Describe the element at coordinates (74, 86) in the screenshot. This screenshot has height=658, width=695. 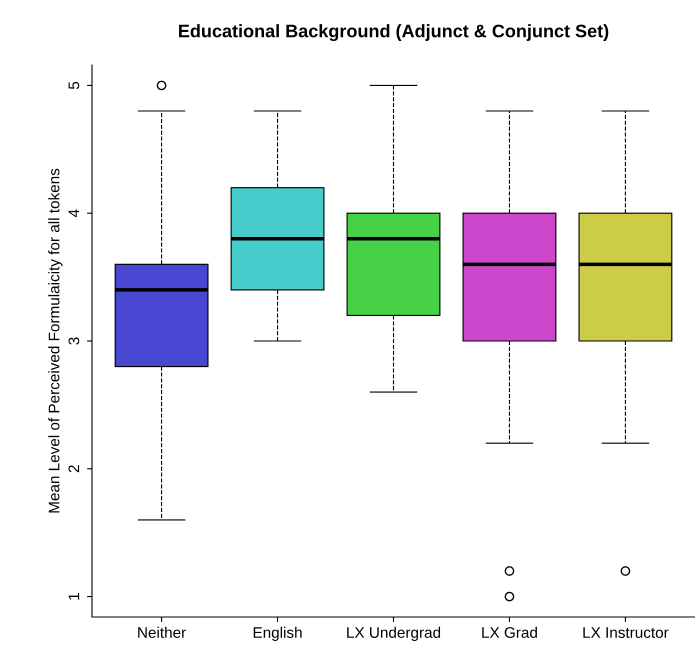
I see `y-tick-label: 5` at that location.